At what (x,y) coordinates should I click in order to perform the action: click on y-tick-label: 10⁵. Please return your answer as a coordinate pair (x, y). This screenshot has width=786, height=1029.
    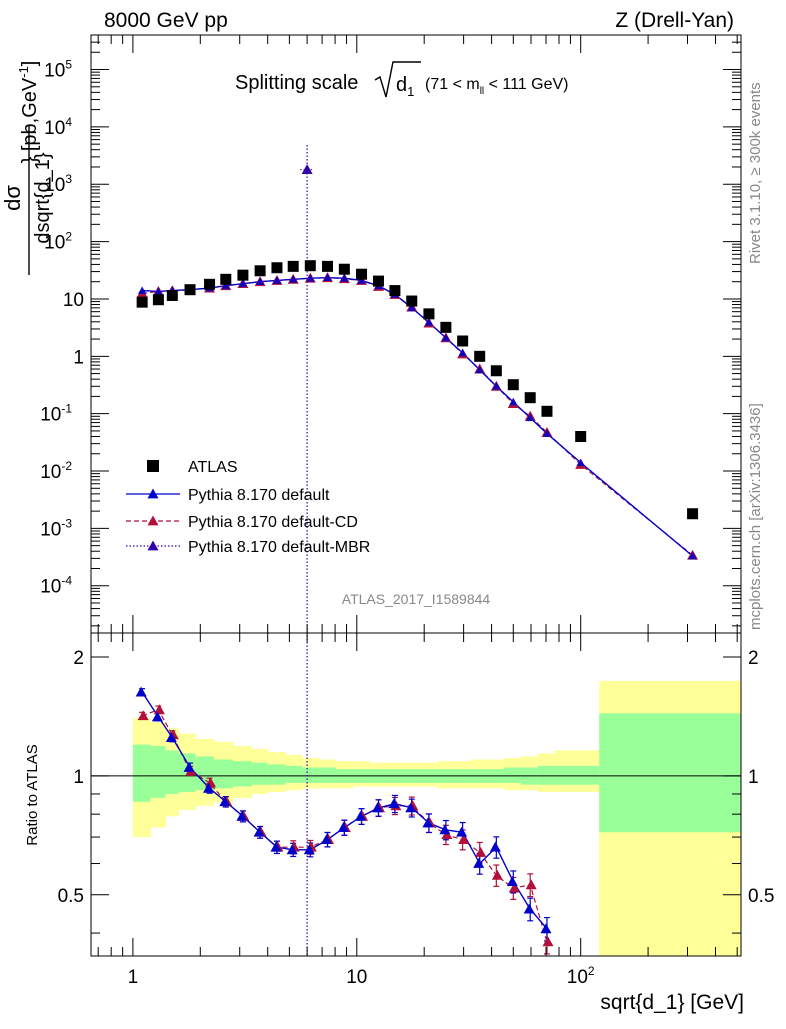
    Looking at the image, I should click on (58, 70).